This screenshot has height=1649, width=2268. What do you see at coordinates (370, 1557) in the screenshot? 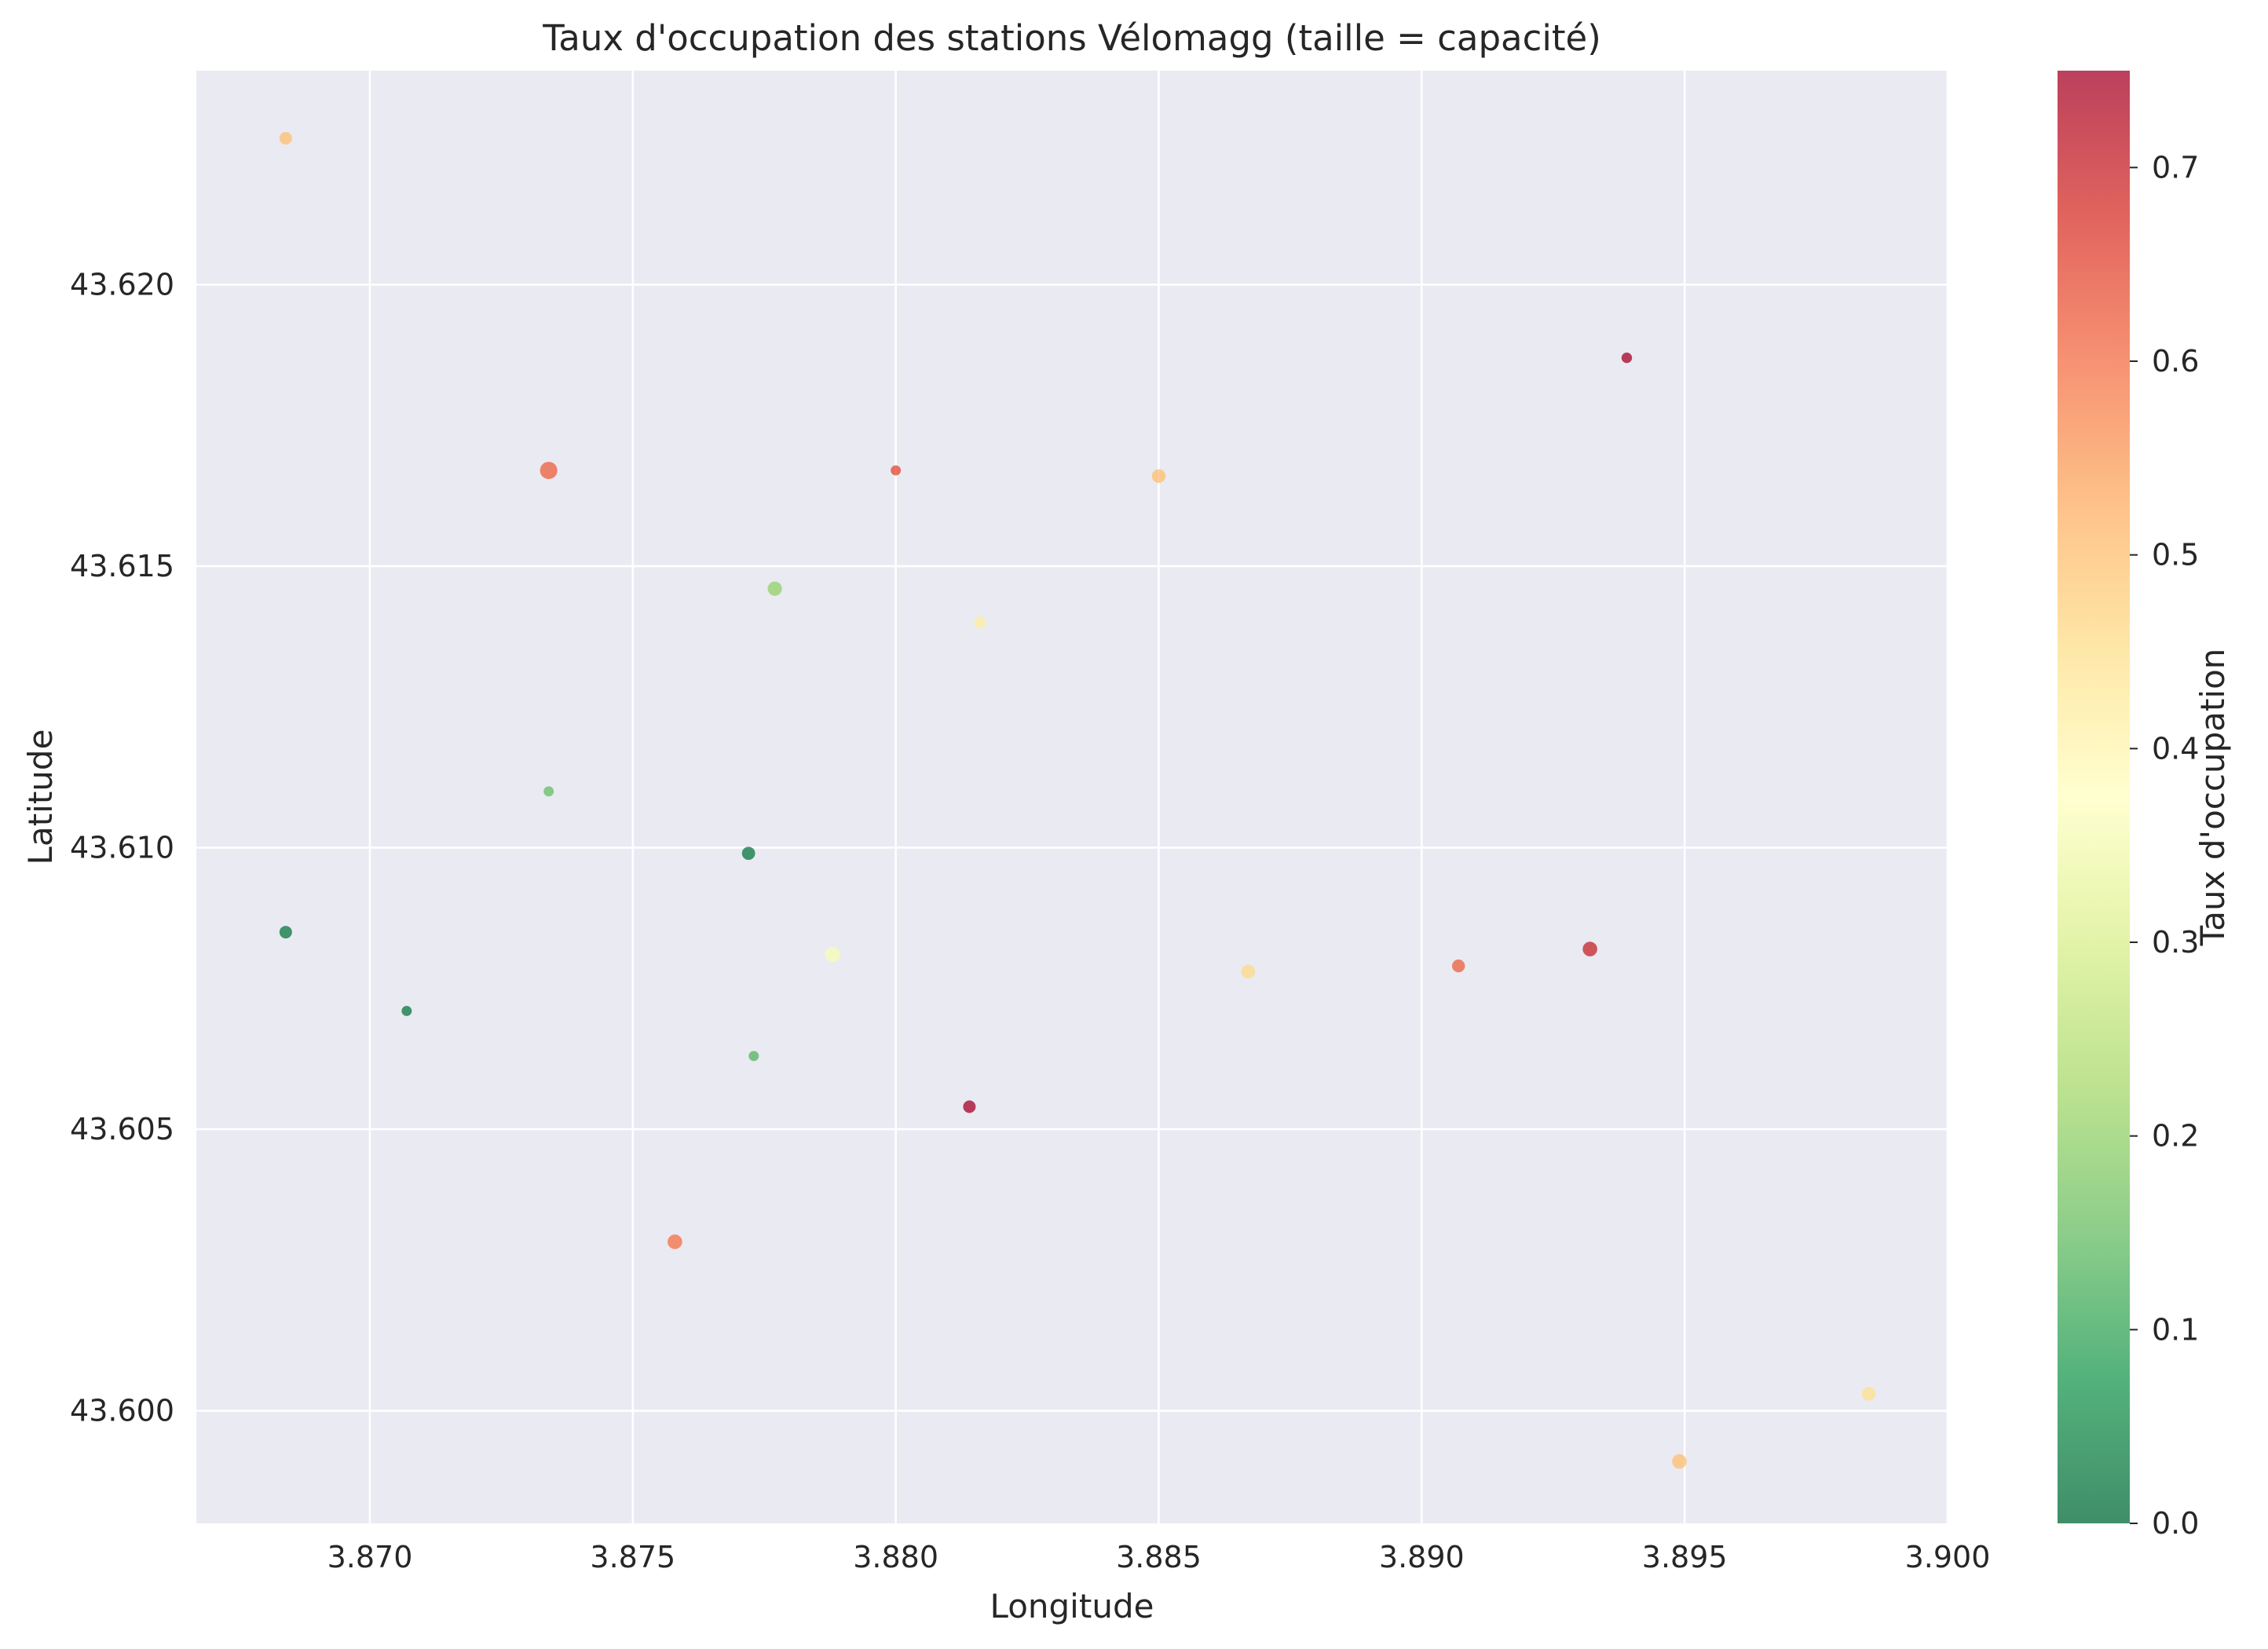
I see `x-tick-label: 3.870` at bounding box center [370, 1557].